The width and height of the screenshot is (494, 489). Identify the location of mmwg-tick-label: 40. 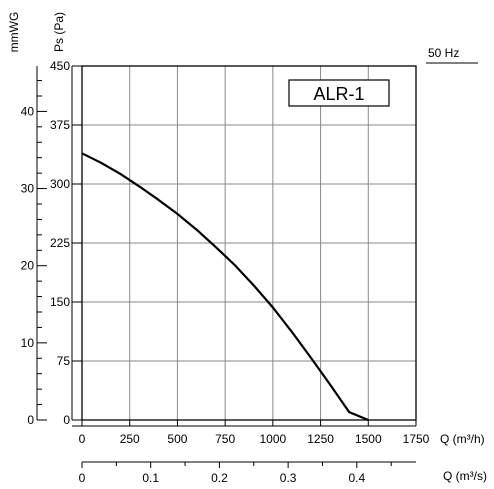
(28, 111).